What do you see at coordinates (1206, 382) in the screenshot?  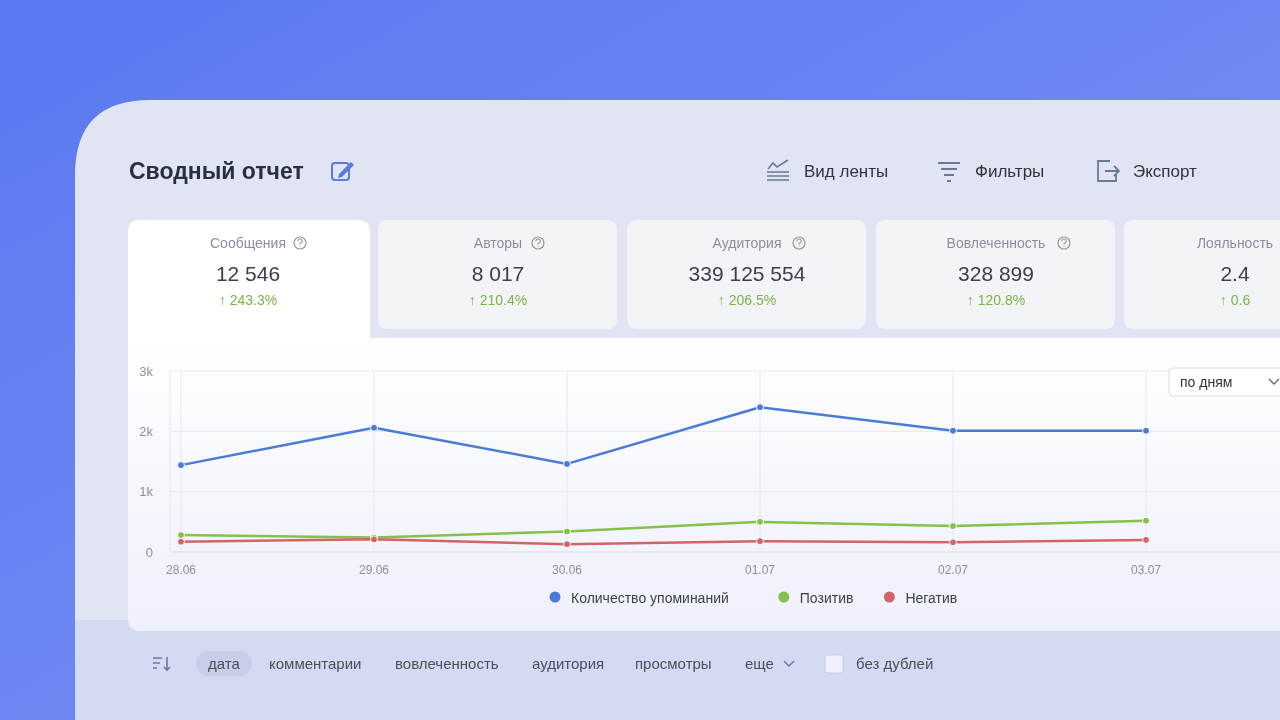 I see `annotation: по дням` at bounding box center [1206, 382].